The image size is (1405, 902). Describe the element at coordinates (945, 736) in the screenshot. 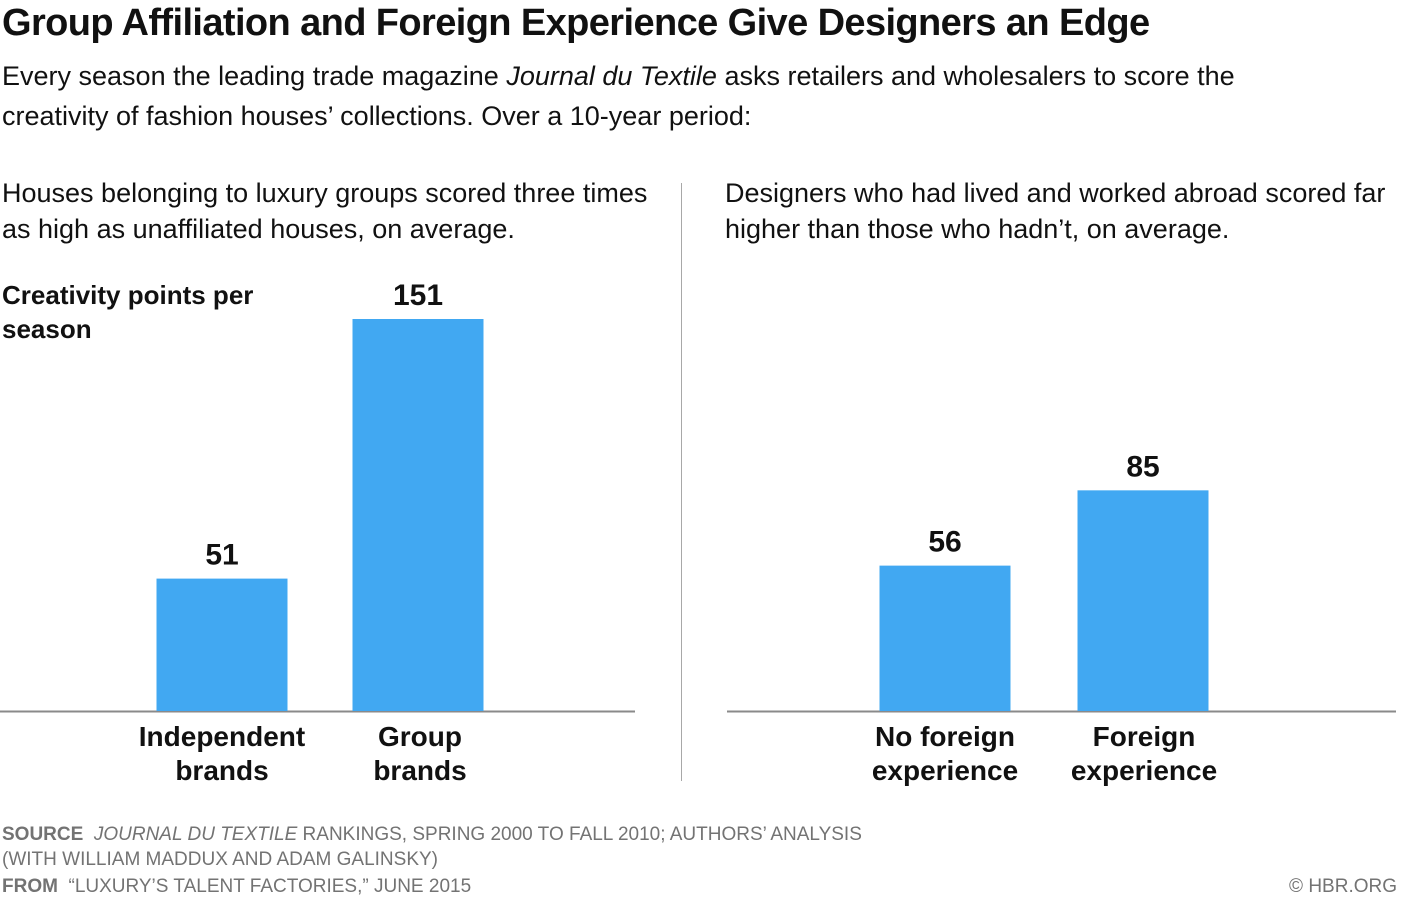

I see `category-label-line: No foreign` at that location.